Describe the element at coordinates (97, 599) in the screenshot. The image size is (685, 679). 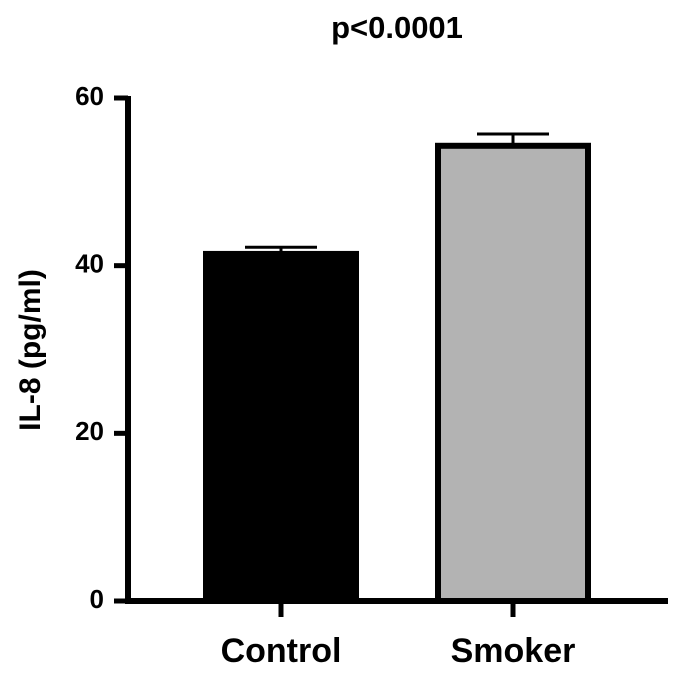
I see `y-tick-label: 0` at that location.